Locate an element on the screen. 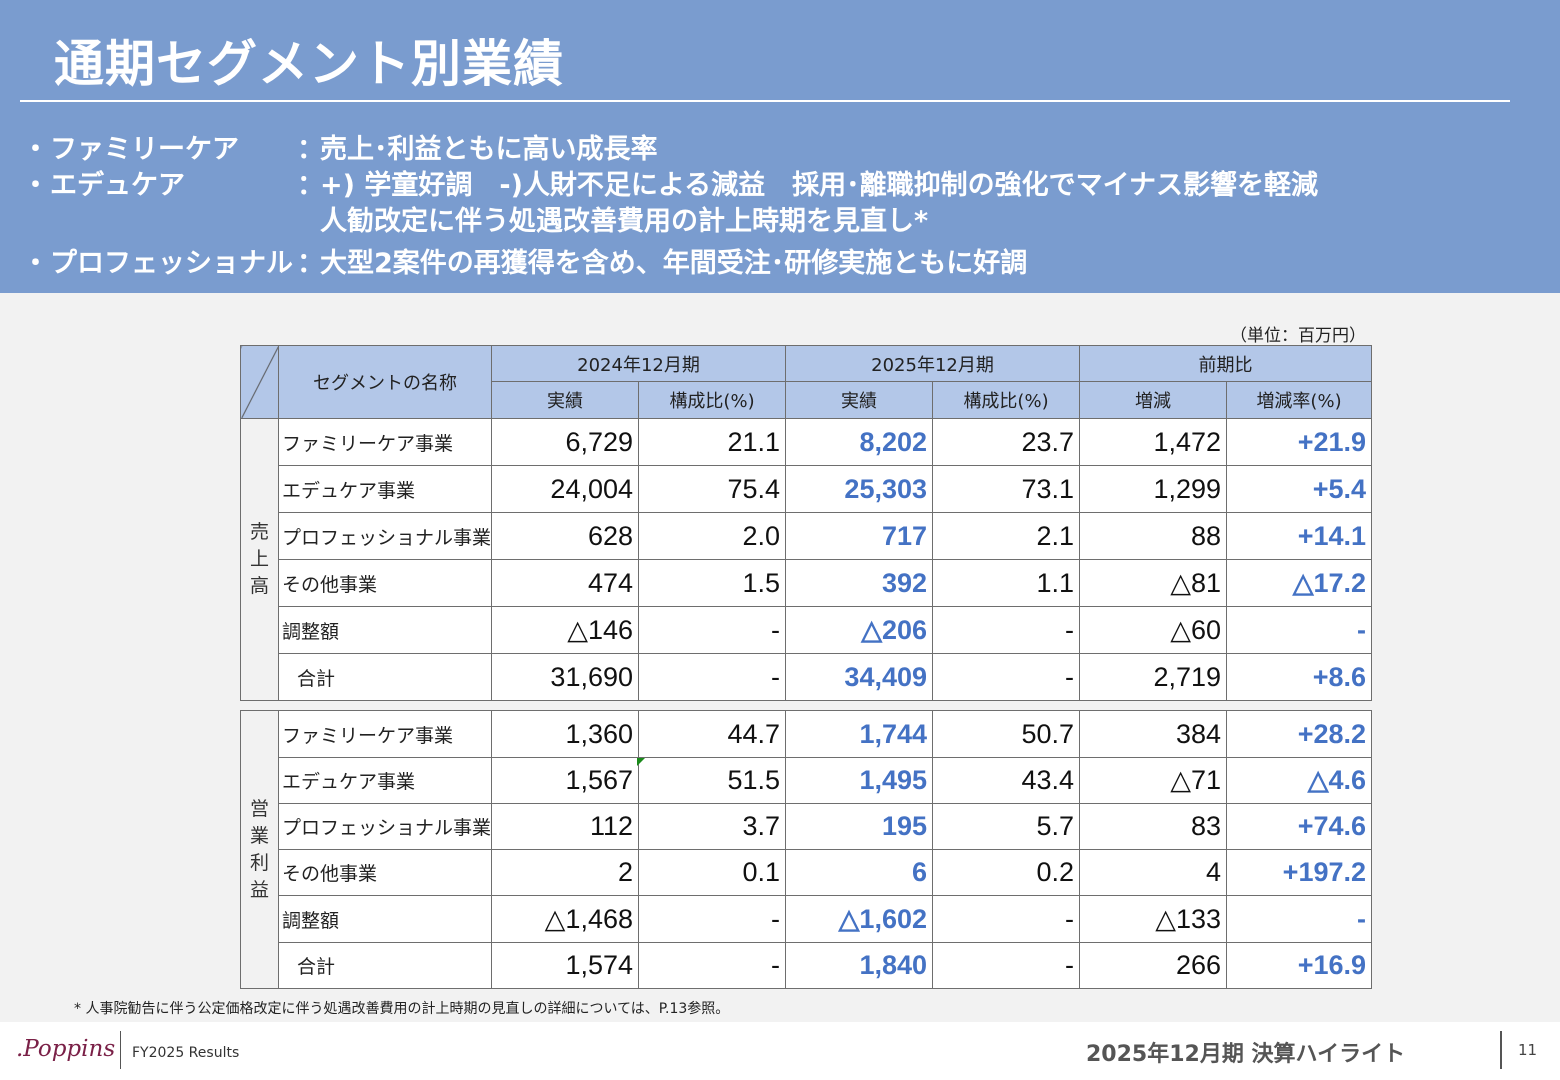 Image resolution: width=1560 pixels, height=1080 pixels. actual-2024: 628 is located at coordinates (565, 536).